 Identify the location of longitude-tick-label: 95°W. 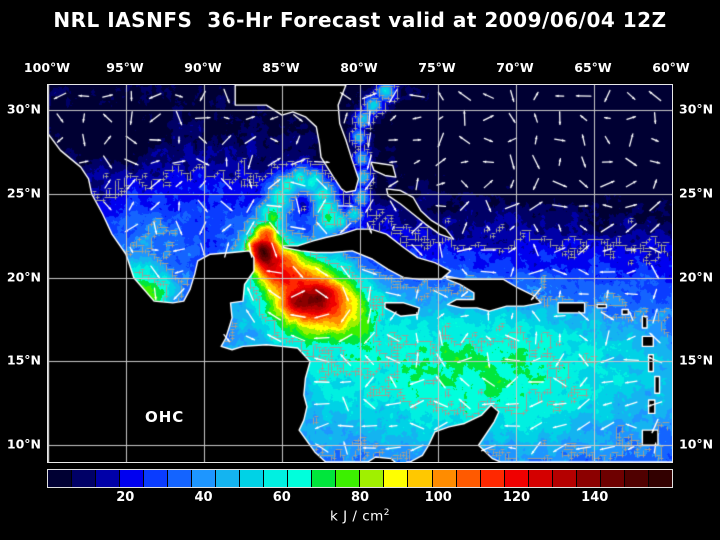
(125, 67).